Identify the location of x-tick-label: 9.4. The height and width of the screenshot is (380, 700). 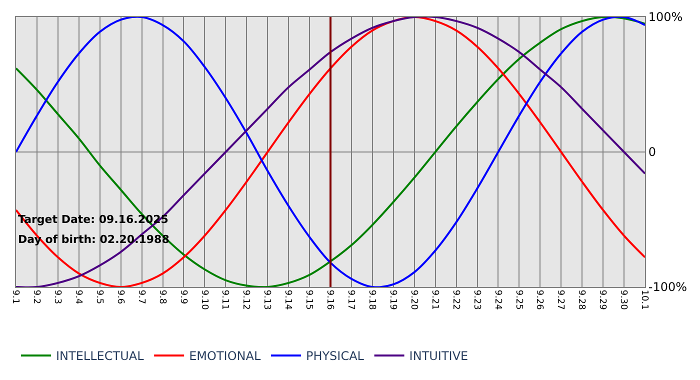
(77, 297).